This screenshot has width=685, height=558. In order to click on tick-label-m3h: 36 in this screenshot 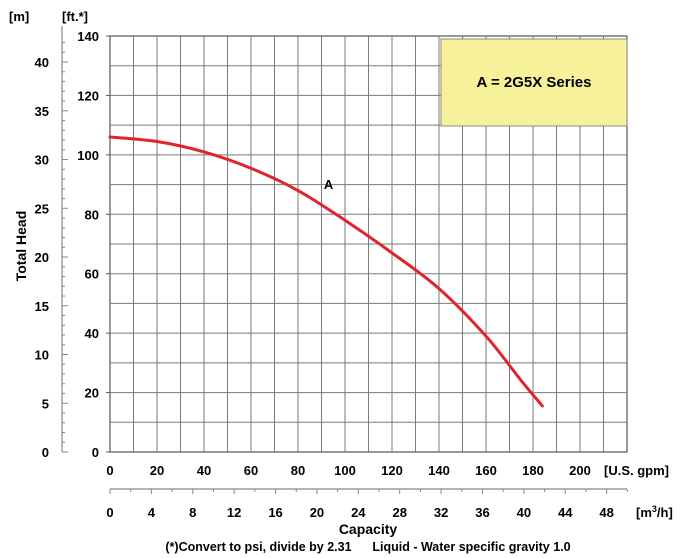, I will do `click(482, 512)`.